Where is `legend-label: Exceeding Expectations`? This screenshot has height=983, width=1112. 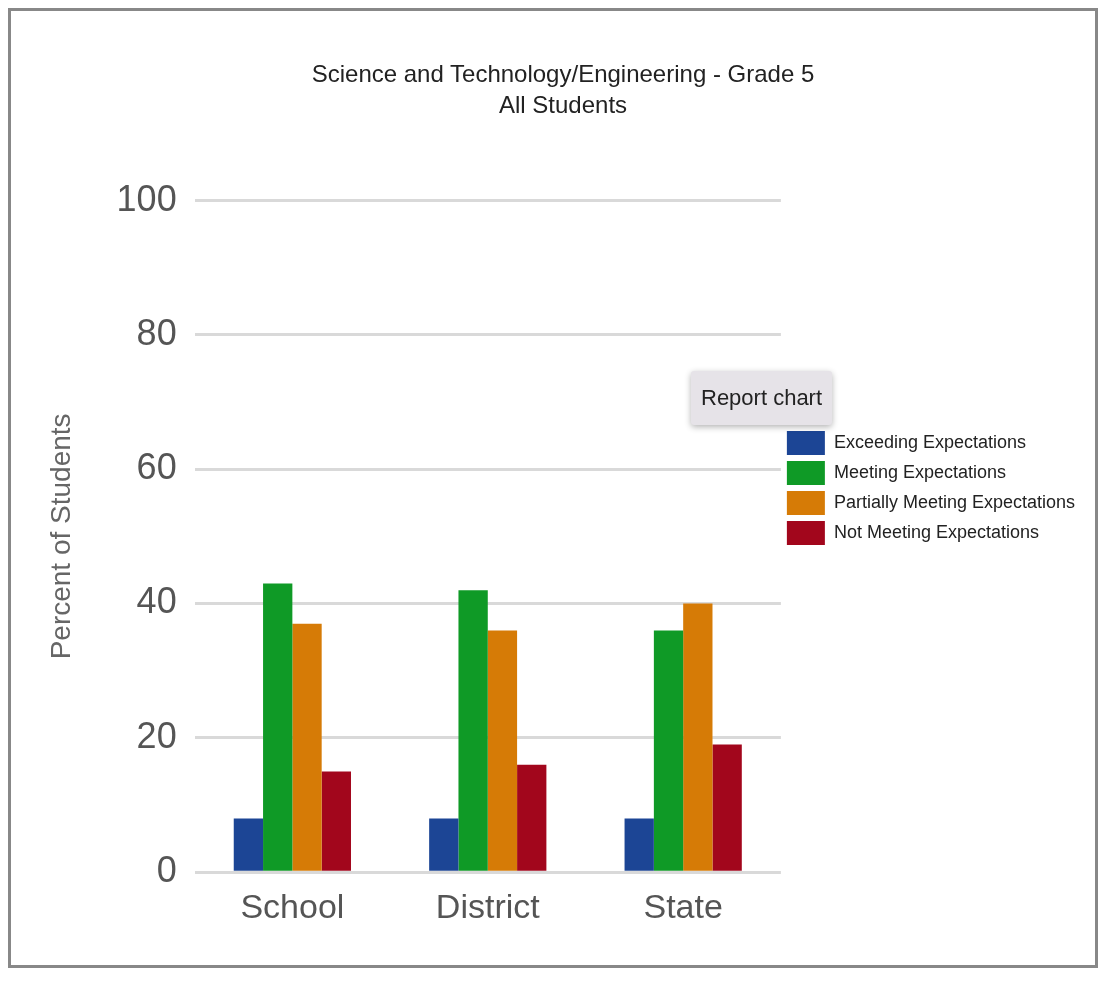
legend-label: Exceeding Expectations is located at coordinates (930, 441).